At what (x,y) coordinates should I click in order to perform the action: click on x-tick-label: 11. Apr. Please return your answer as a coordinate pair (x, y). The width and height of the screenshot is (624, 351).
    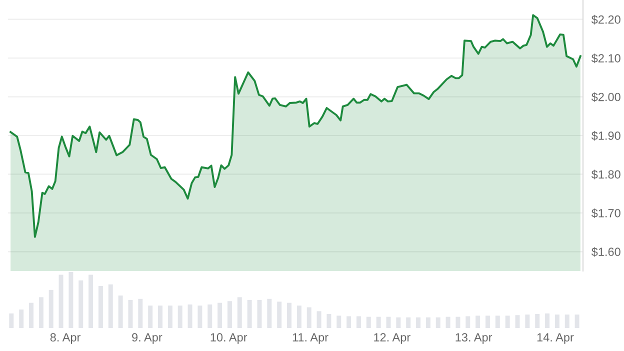
    Looking at the image, I should click on (310, 338).